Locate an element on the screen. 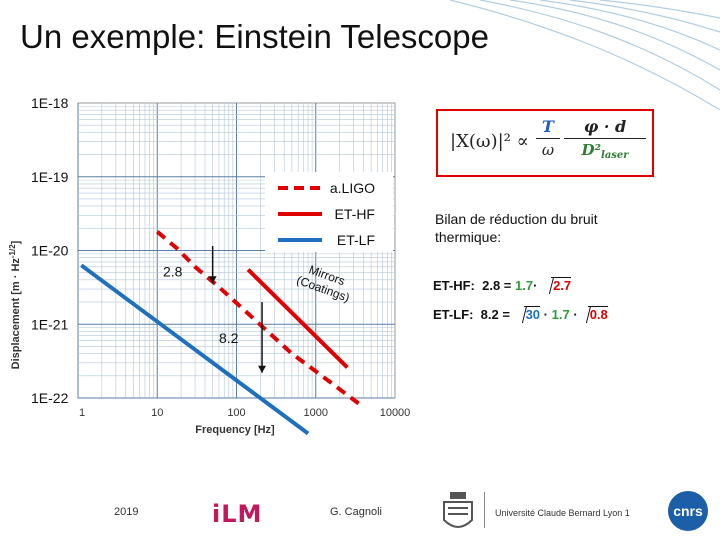  legend-label: ET-LF is located at coordinates (356, 240).